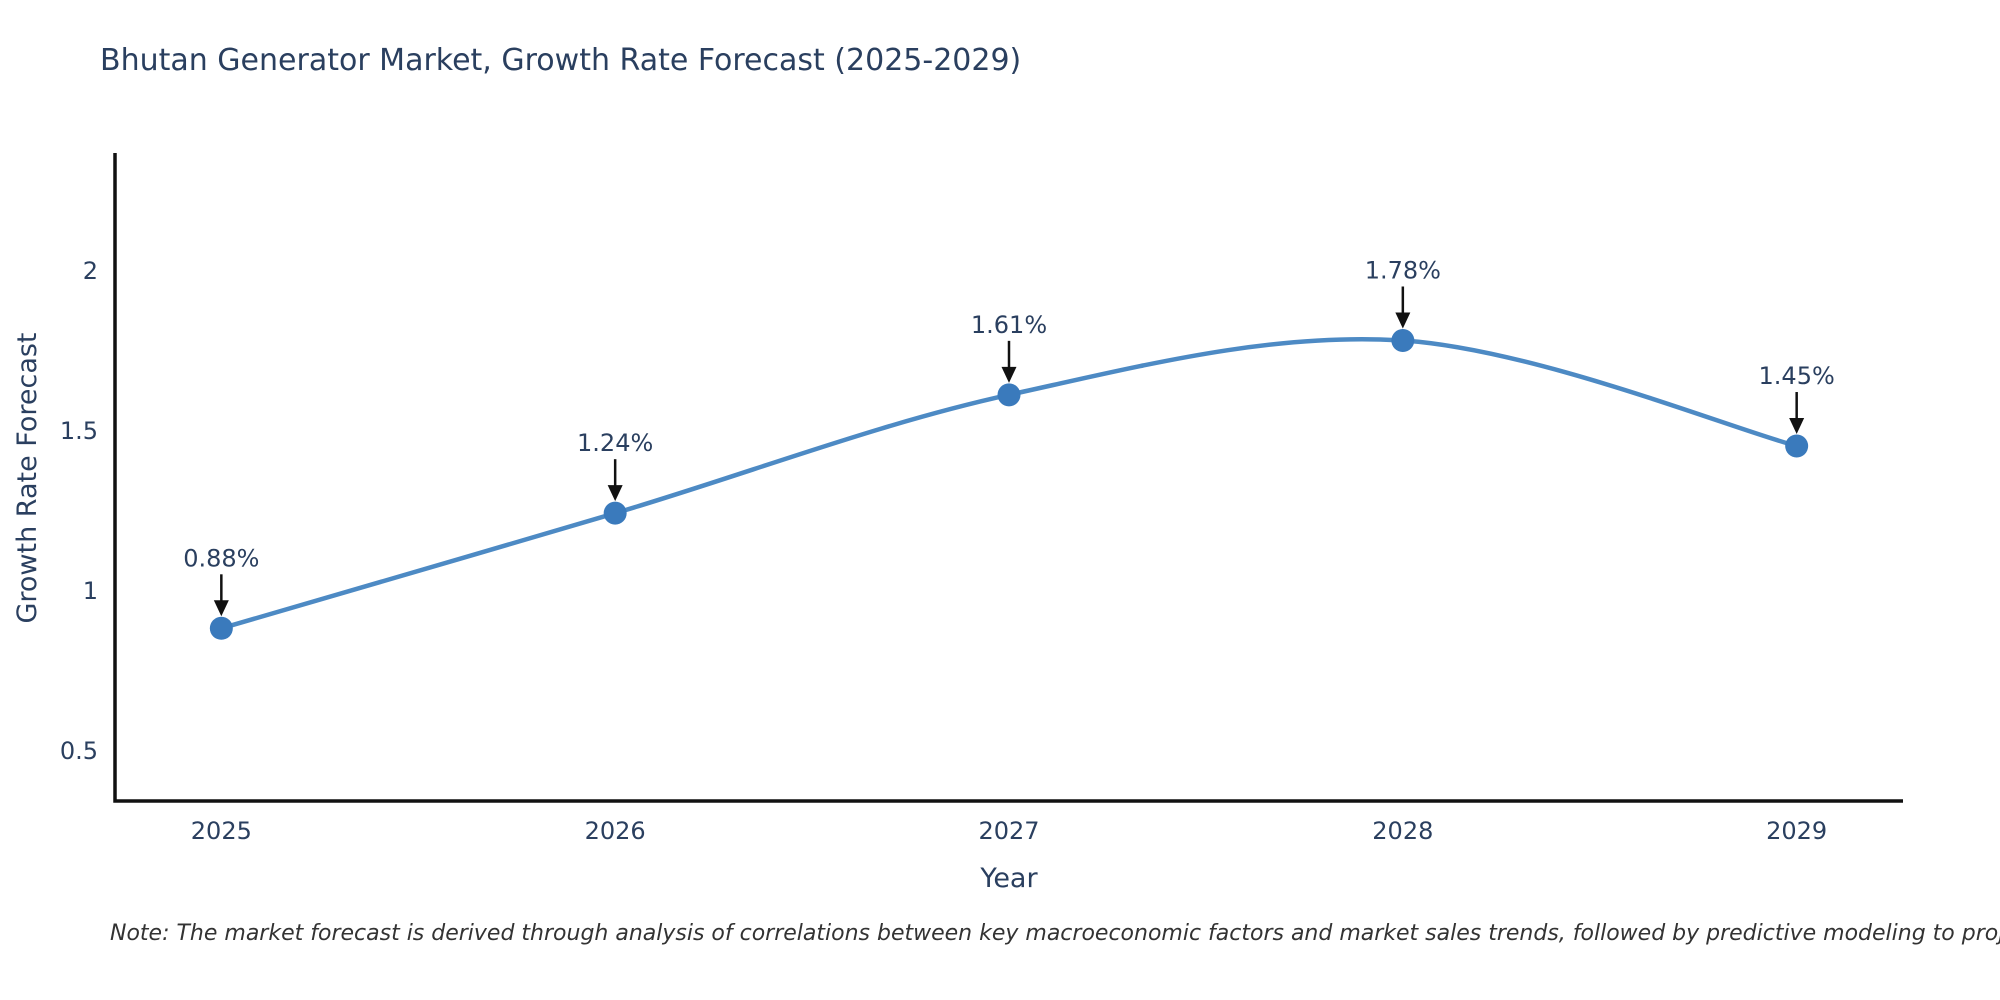  I want to click on point-value-label: 1.78%, so click(1403, 270).